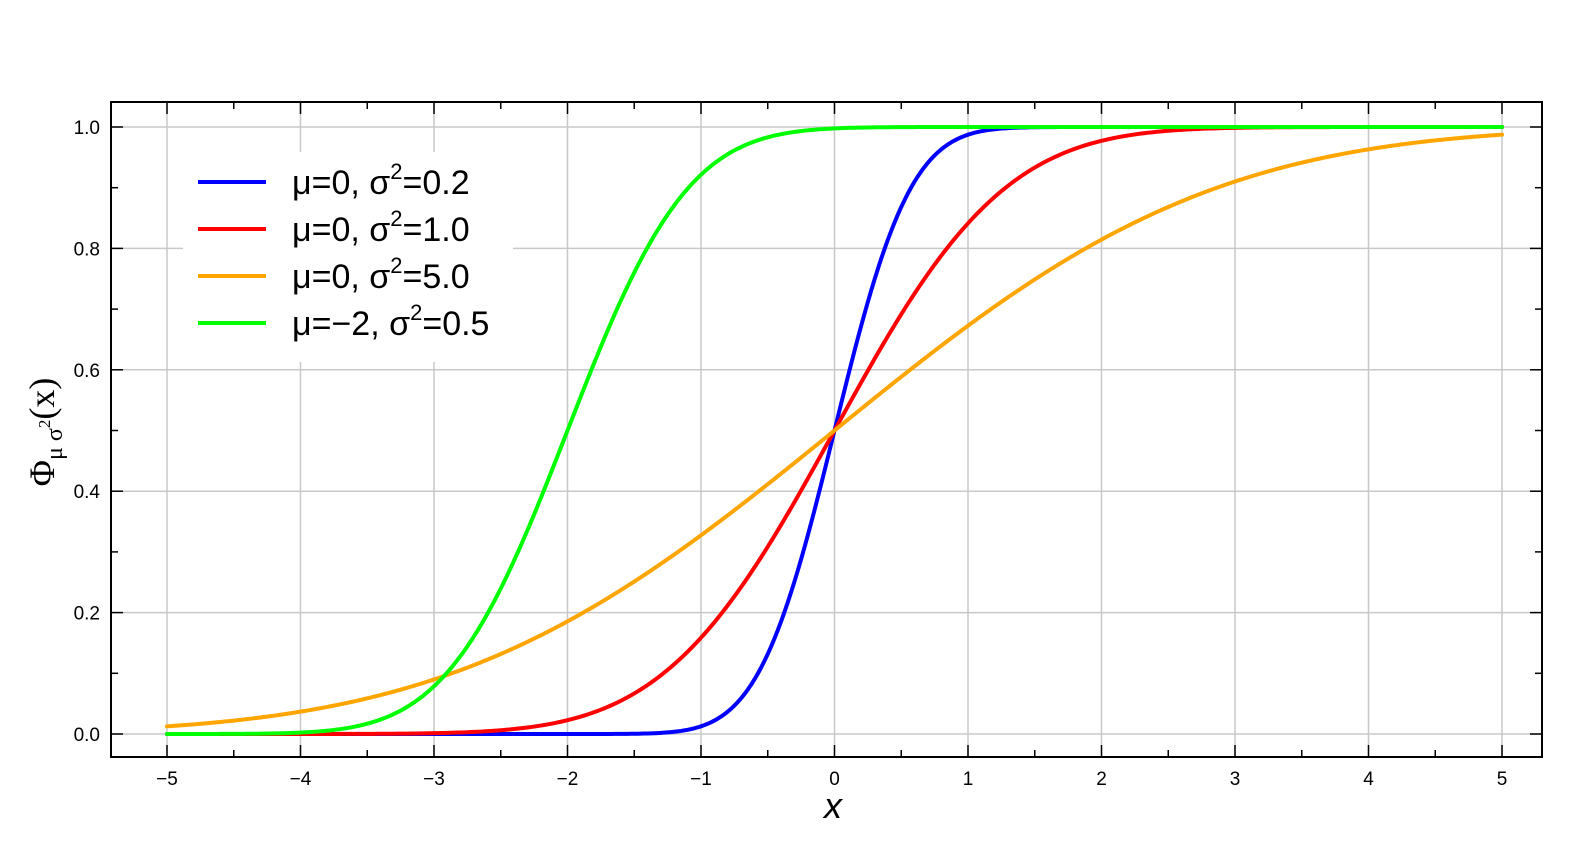  I want to click on x-tick-label-8: 3, so click(1235, 779).